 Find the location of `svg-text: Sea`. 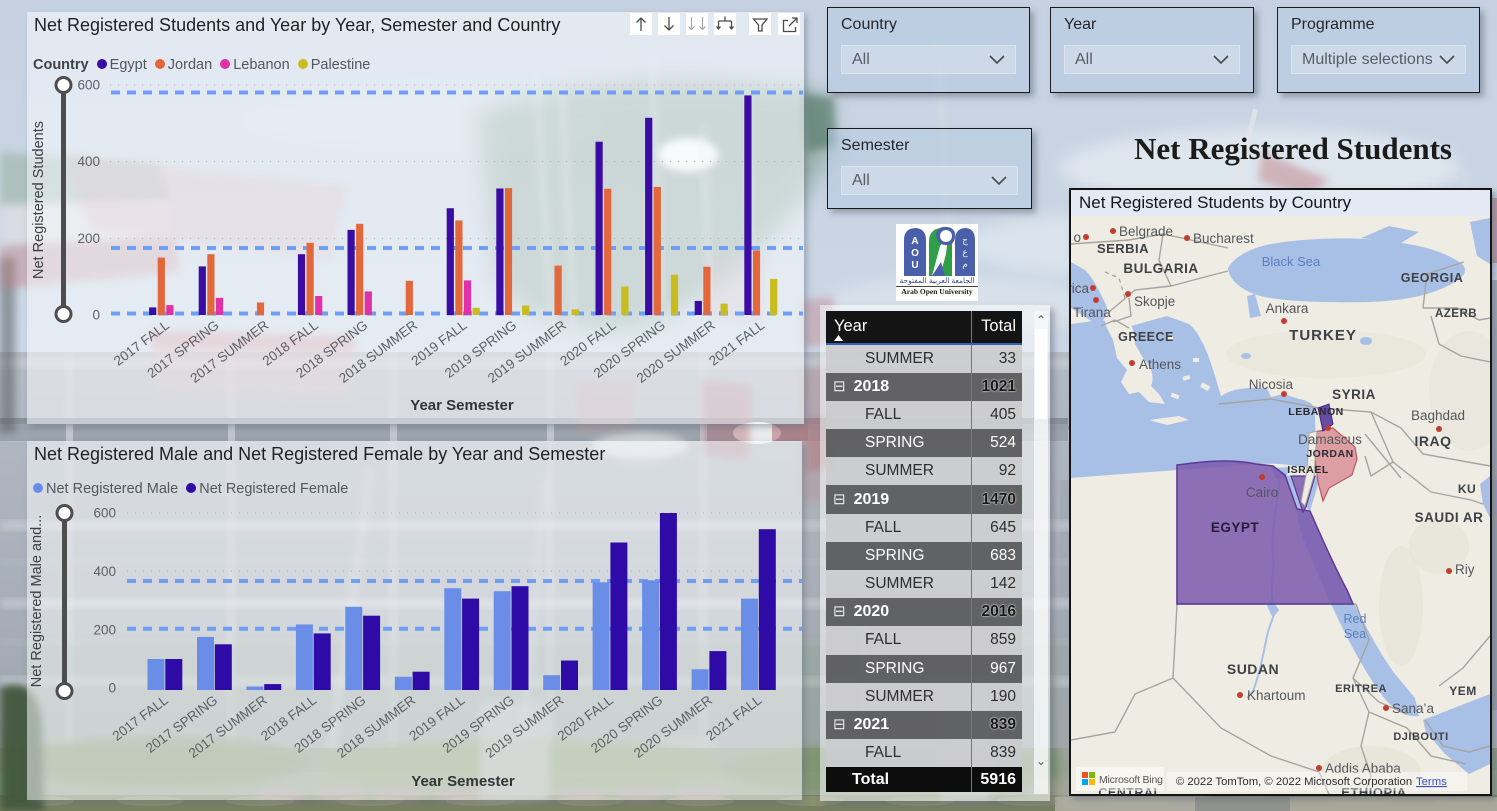

svg-text: Sea is located at coordinates (1355, 634).